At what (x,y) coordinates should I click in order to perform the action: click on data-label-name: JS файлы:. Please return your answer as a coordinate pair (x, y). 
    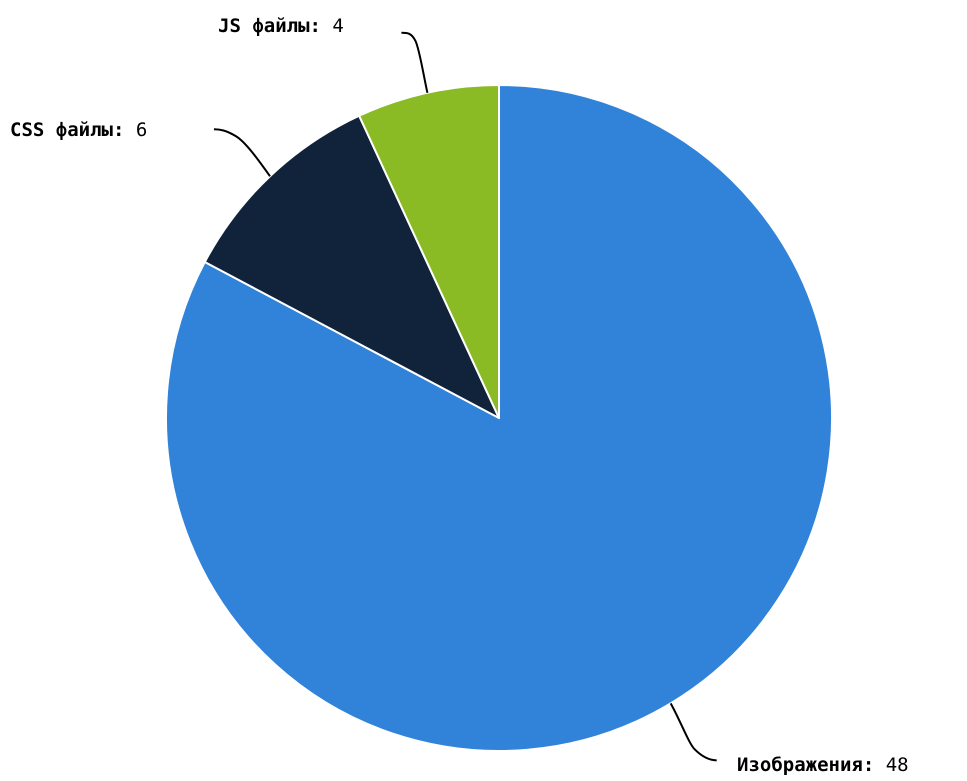
    Looking at the image, I should click on (269, 26).